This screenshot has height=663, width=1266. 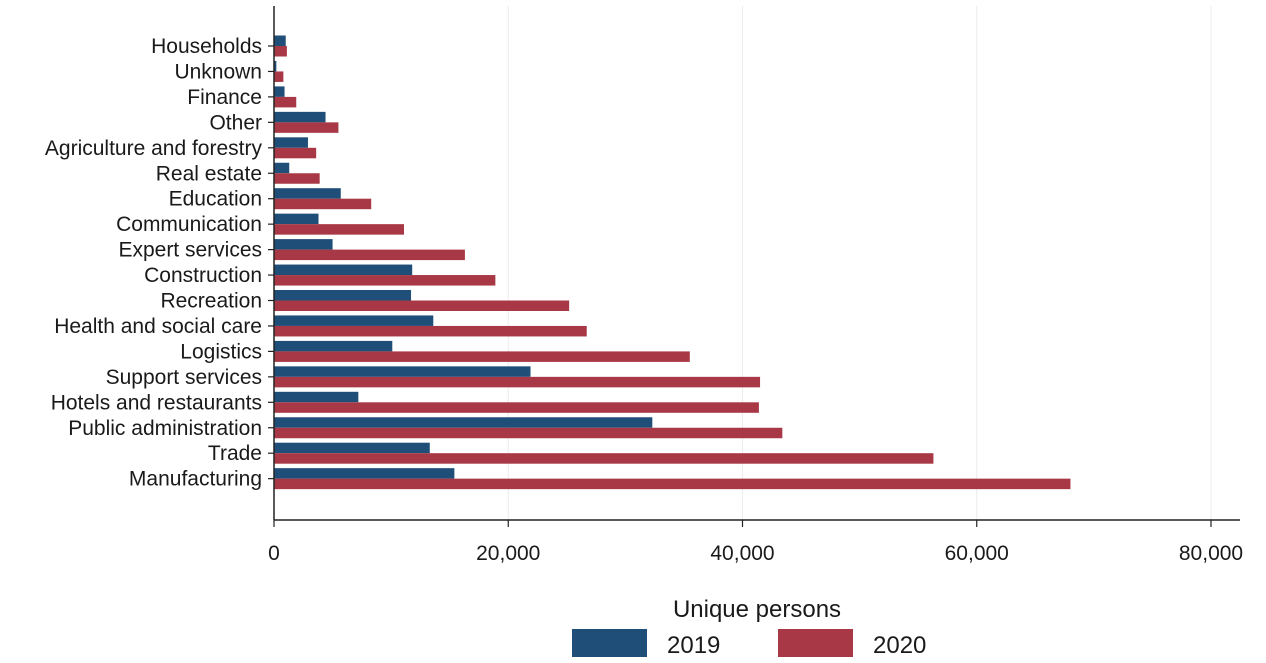 What do you see at coordinates (235, 453) in the screenshot?
I see `category-label: Trade` at bounding box center [235, 453].